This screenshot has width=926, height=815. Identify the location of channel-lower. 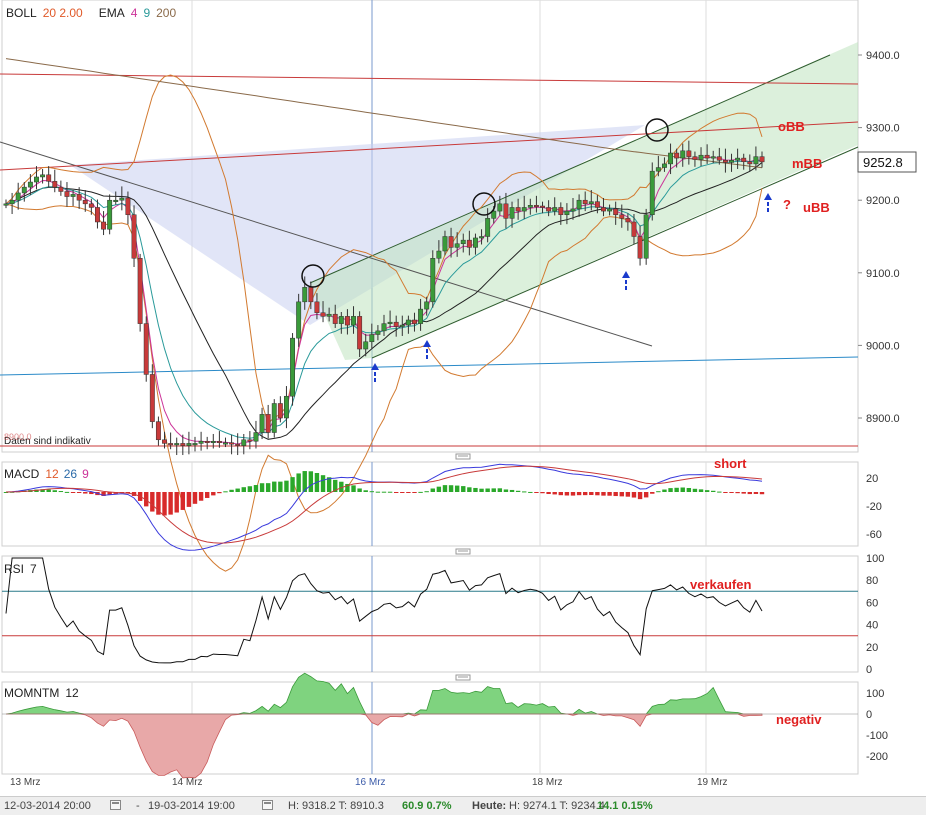
(615, 252).